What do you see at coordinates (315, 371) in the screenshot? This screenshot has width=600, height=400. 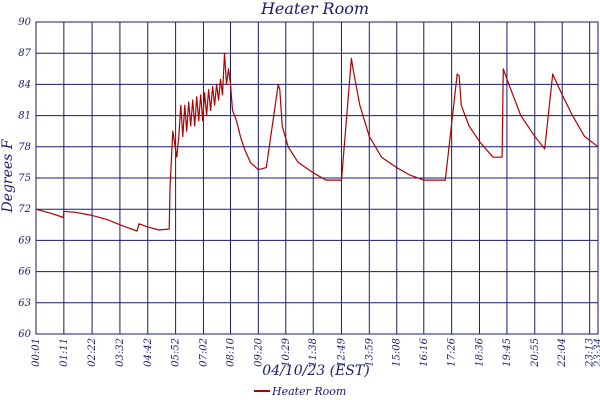 I see `x-axis-label: 04/10/23 (EST)` at bounding box center [315, 371].